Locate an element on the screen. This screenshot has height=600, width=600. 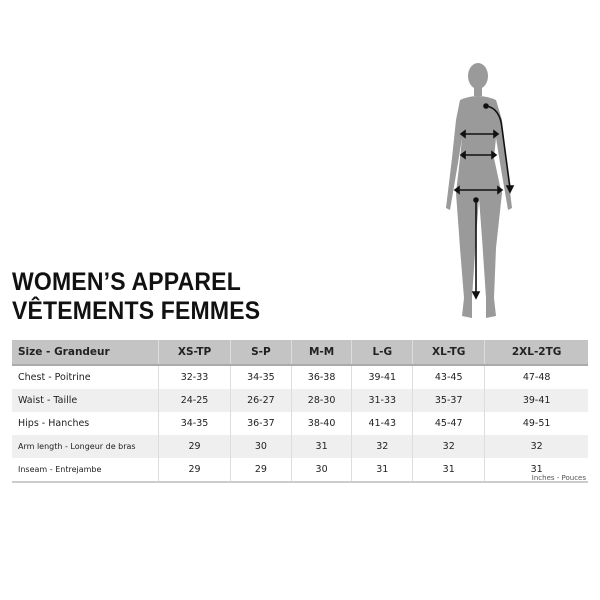
cell-value: 43-45 is located at coordinates (448, 377).